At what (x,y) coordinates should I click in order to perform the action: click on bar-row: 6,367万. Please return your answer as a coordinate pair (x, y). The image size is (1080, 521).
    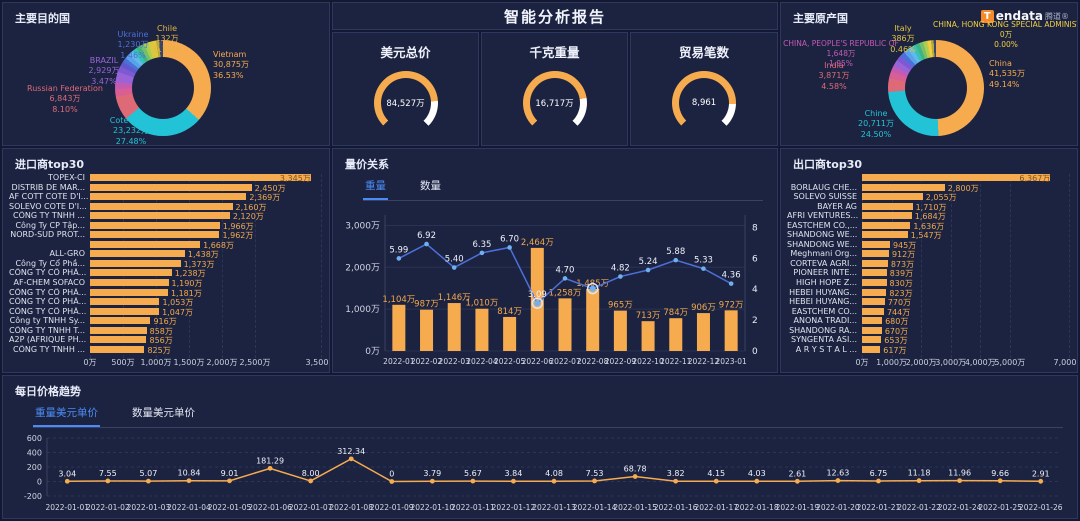
    Looking at the image, I should click on (928, 265).